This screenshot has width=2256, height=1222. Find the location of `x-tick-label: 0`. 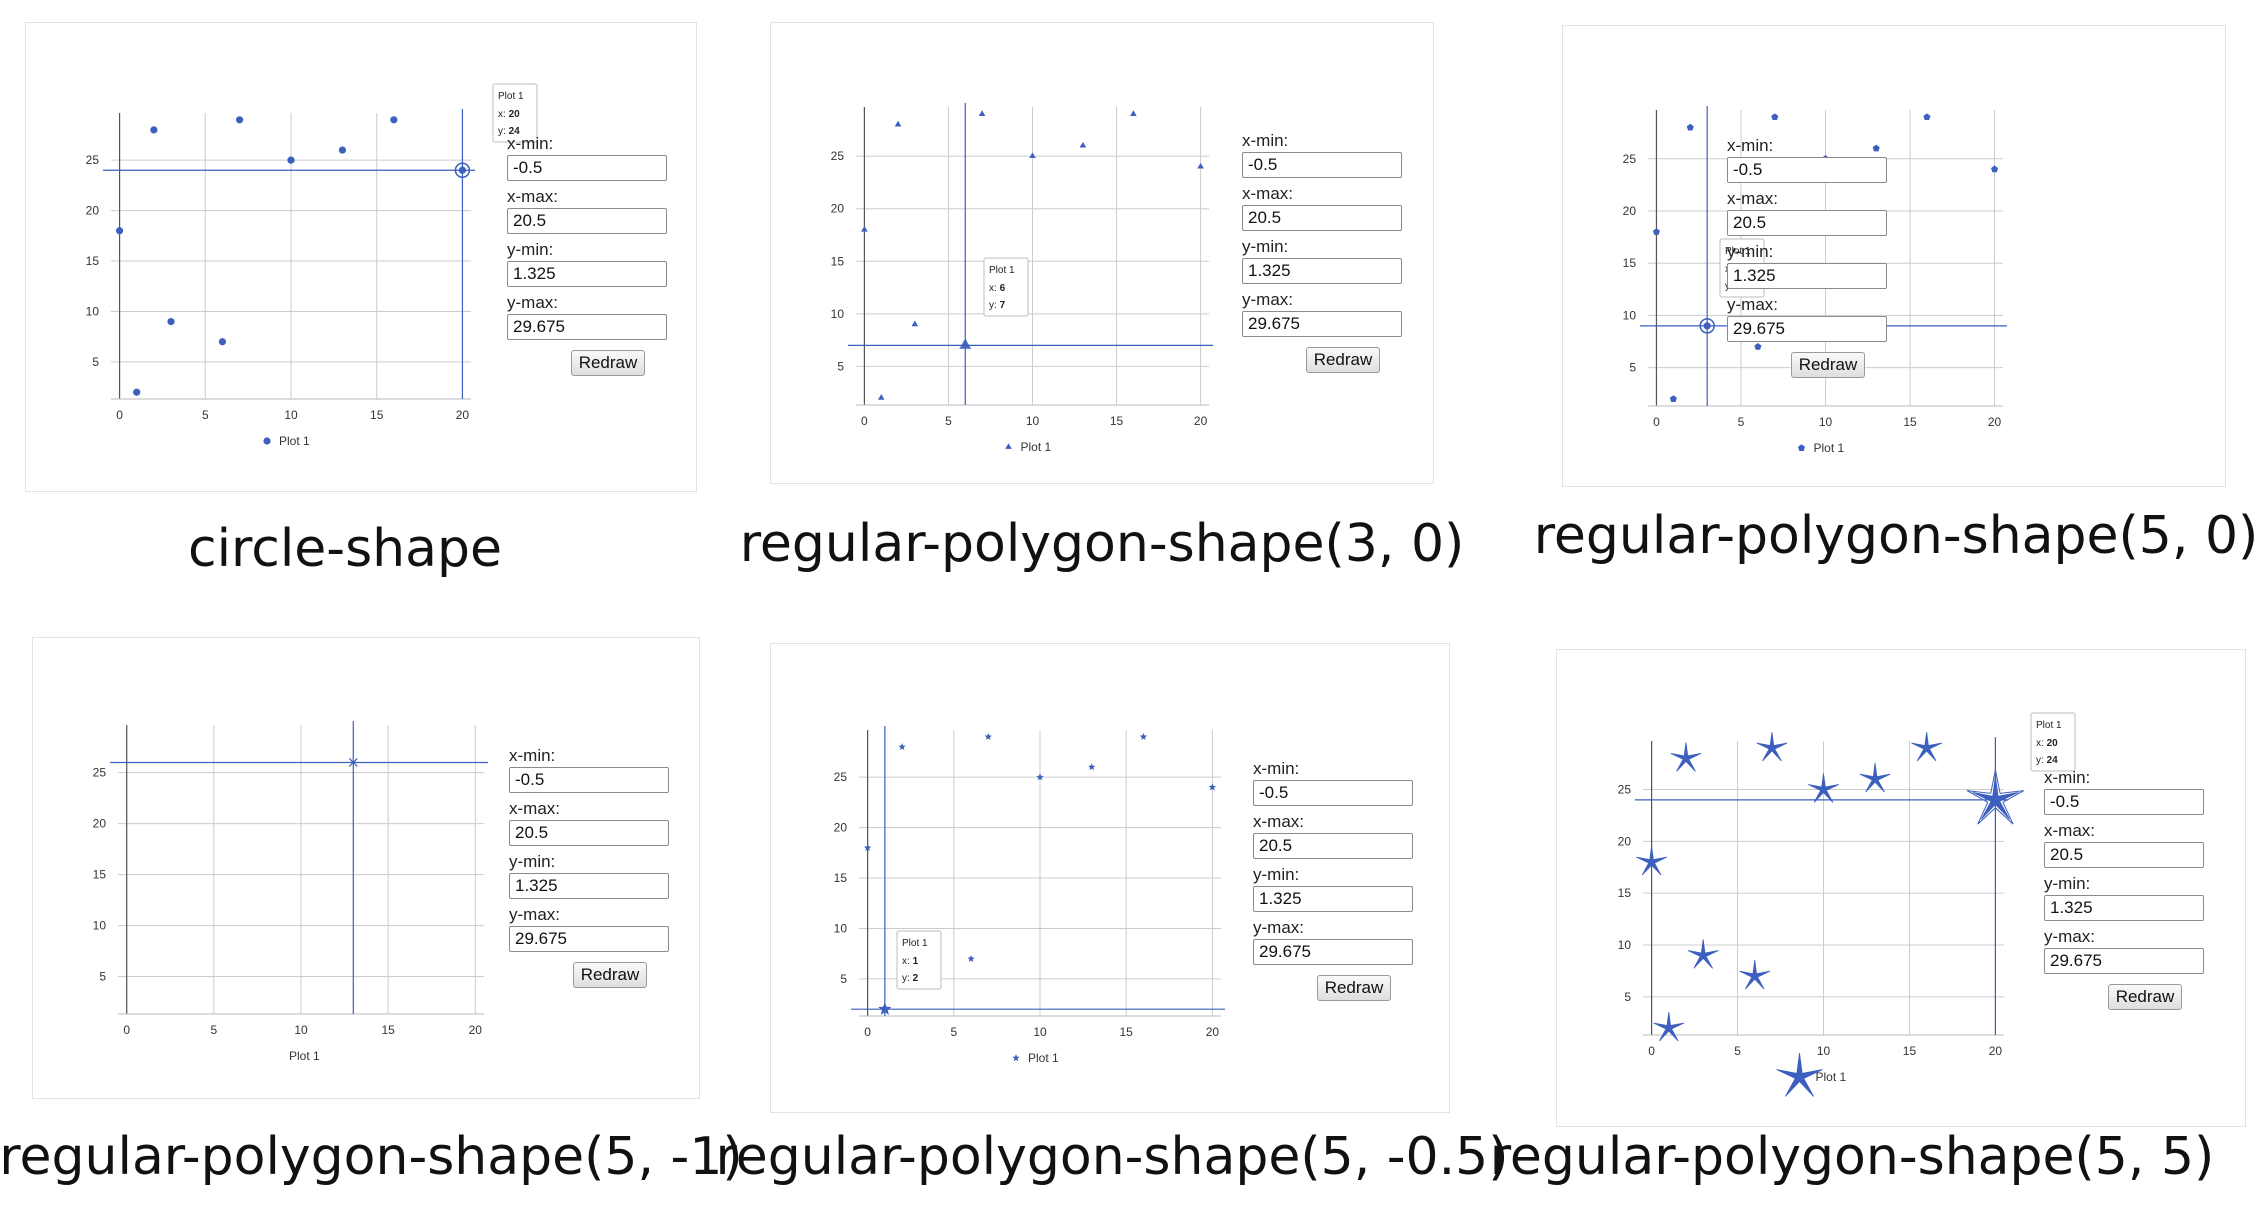

x-tick-label: 0 is located at coordinates (126, 1030).